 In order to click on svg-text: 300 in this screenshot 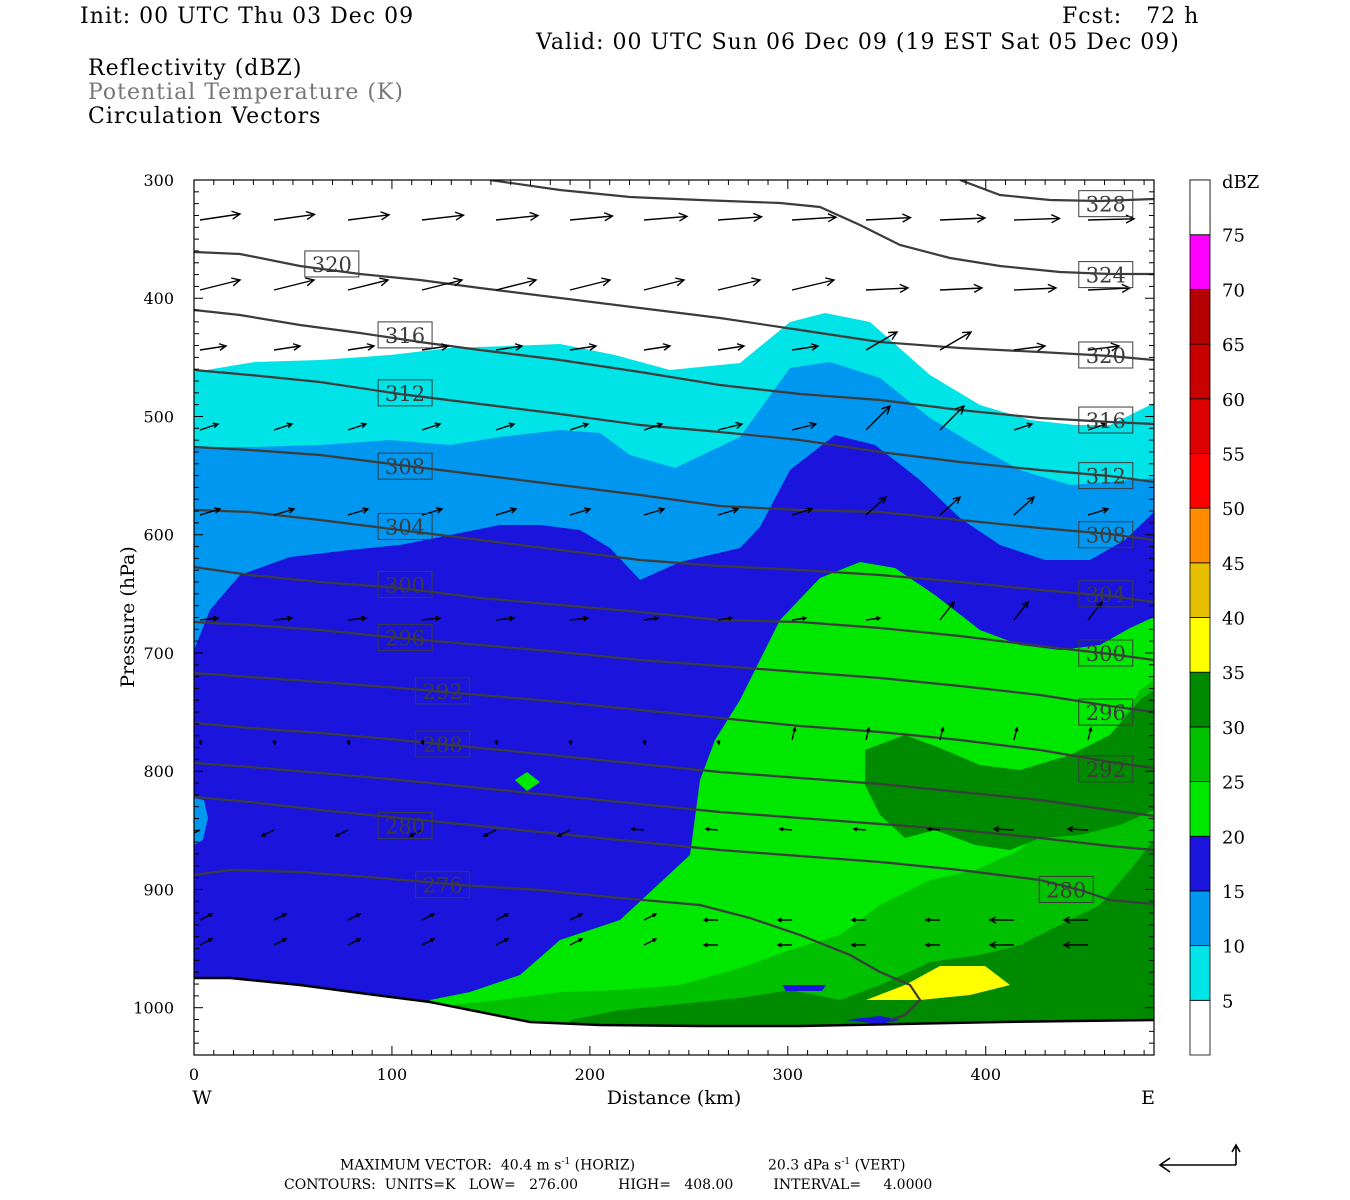, I will do `click(405, 585)`.